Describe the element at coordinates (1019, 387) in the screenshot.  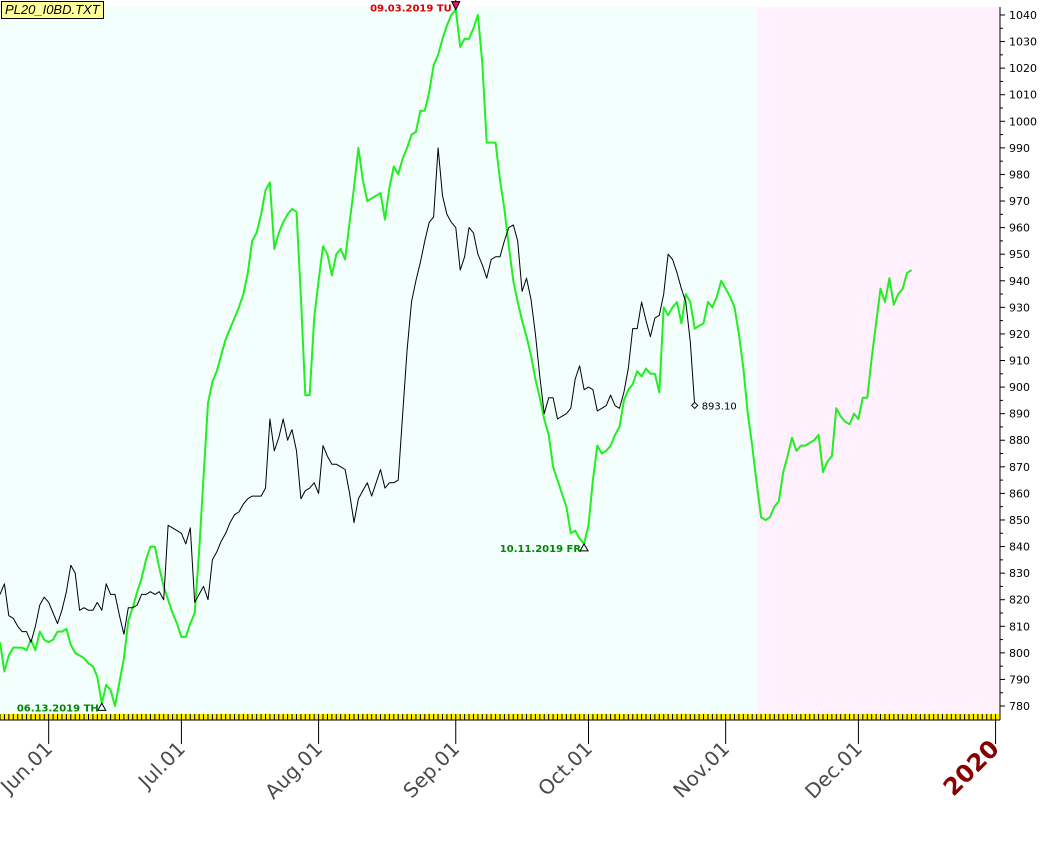
I see `y-tick-label: 900` at that location.